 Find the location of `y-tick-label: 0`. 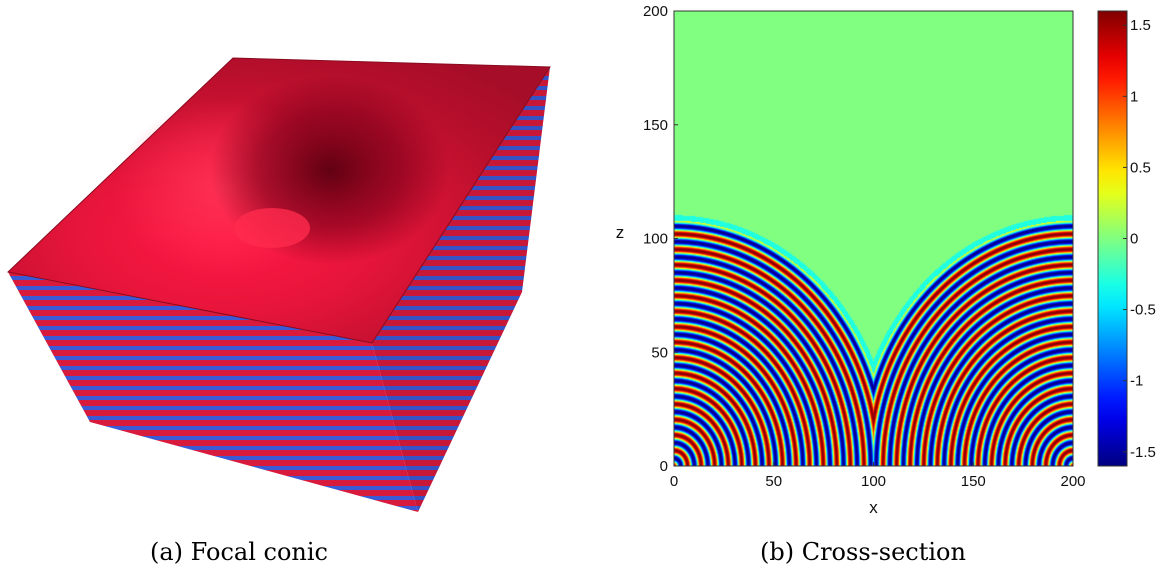

y-tick-label: 0 is located at coordinates (664, 466).